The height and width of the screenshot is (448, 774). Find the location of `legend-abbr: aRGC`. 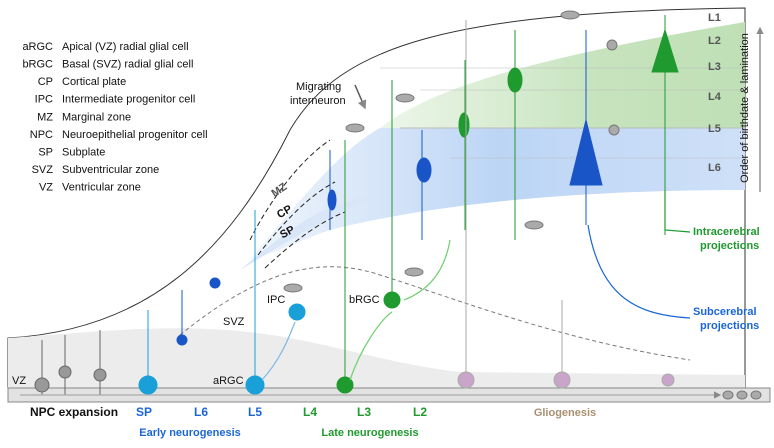

legend-abbr: aRGC is located at coordinates (37, 47).